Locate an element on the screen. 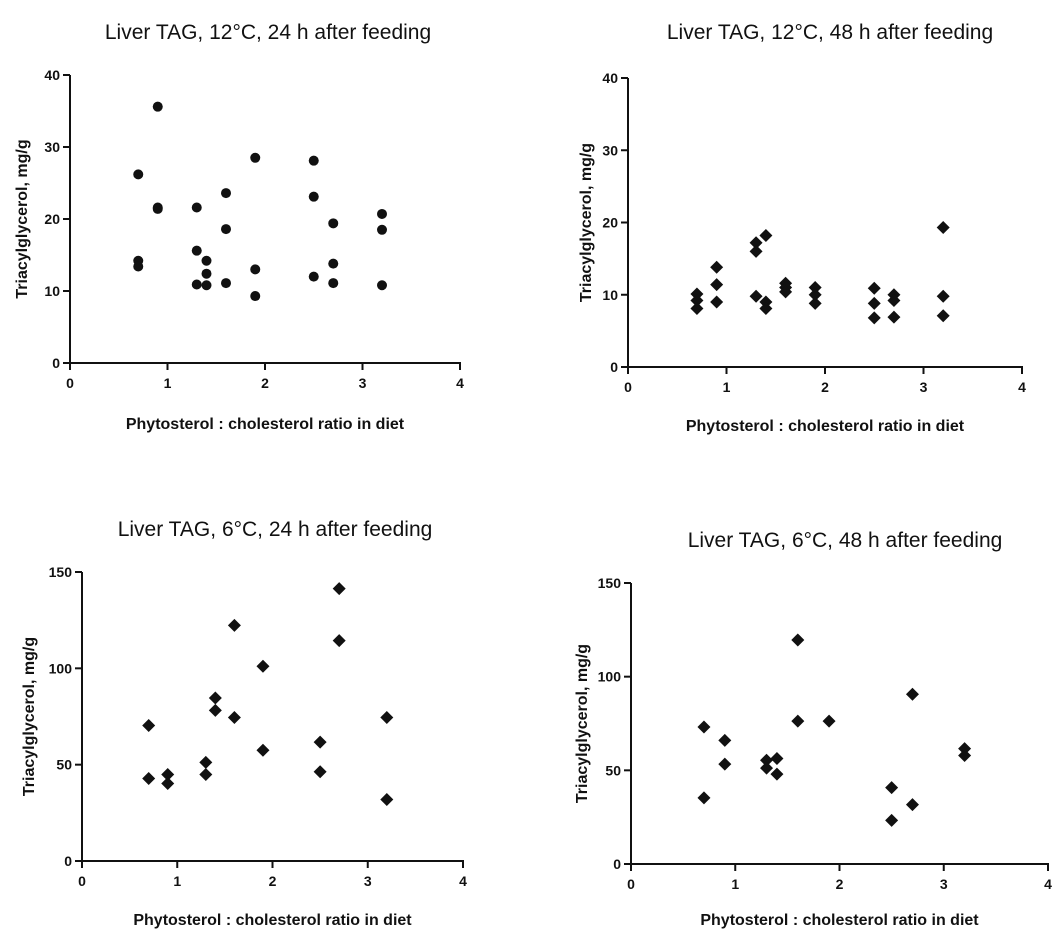 Image resolution: width=1061 pixels, height=934 pixels. chart-title: Liver TAG, 6°C, 24 h after feeding is located at coordinates (275, 529).